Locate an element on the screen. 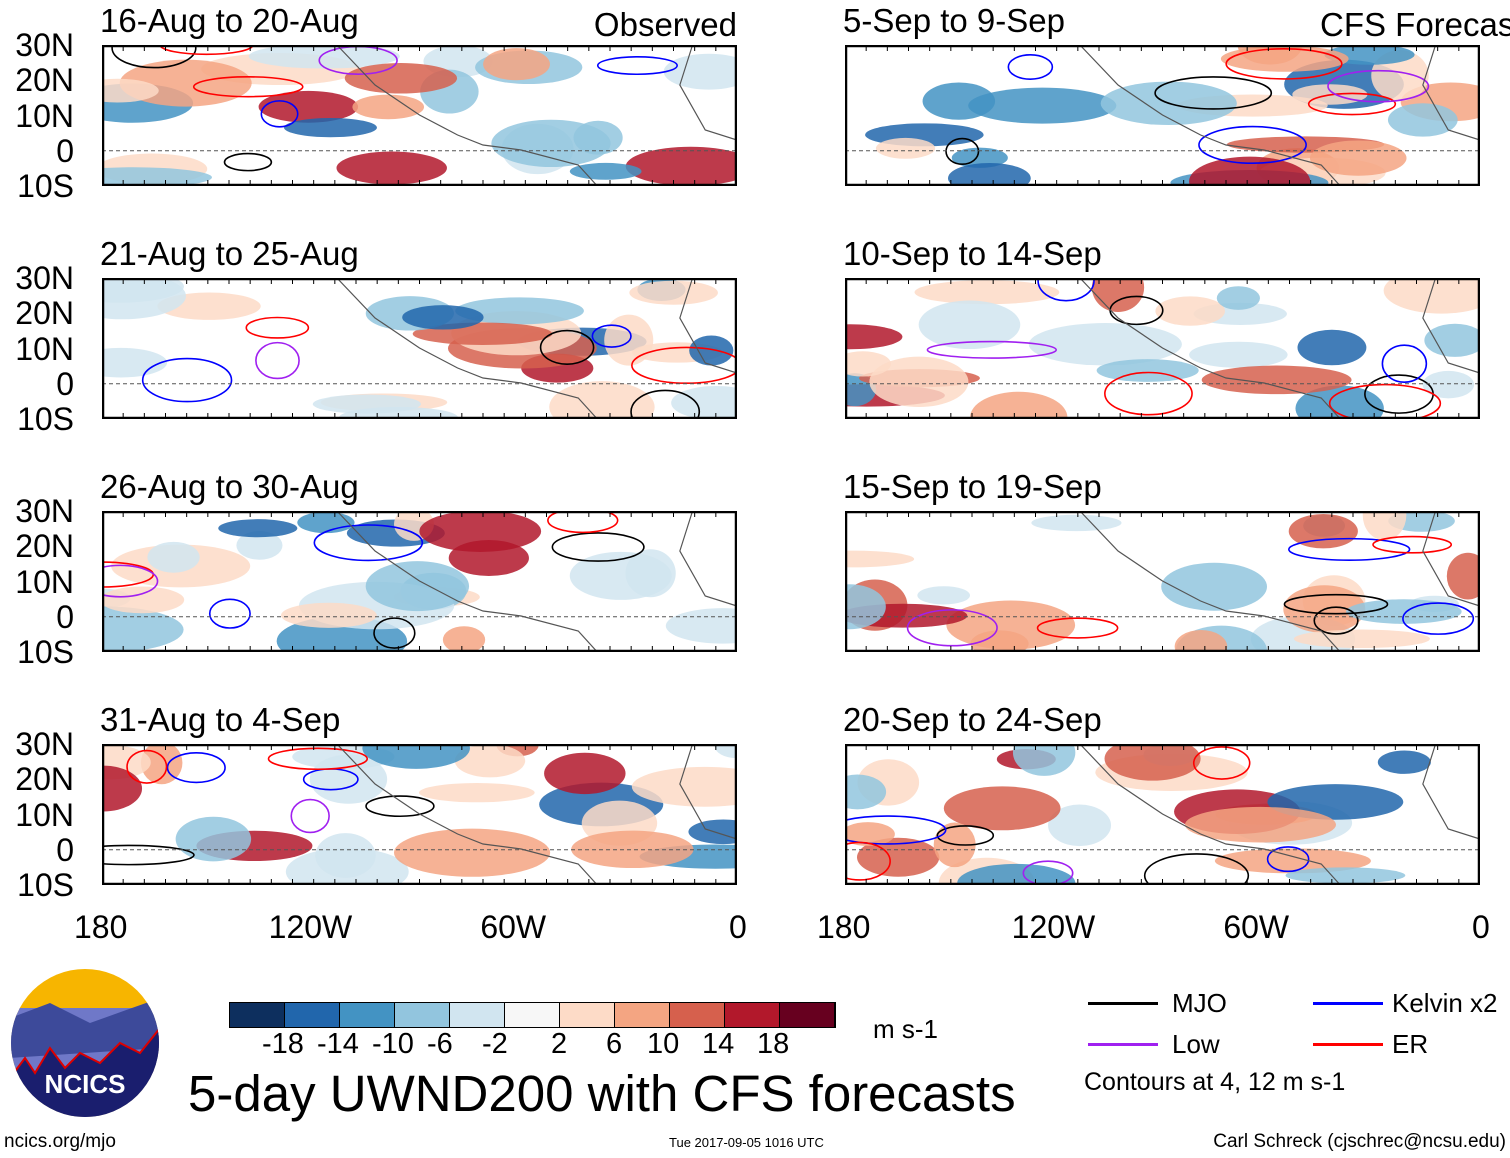 The image size is (1510, 1158). colorbar-label: 18 is located at coordinates (773, 1044).